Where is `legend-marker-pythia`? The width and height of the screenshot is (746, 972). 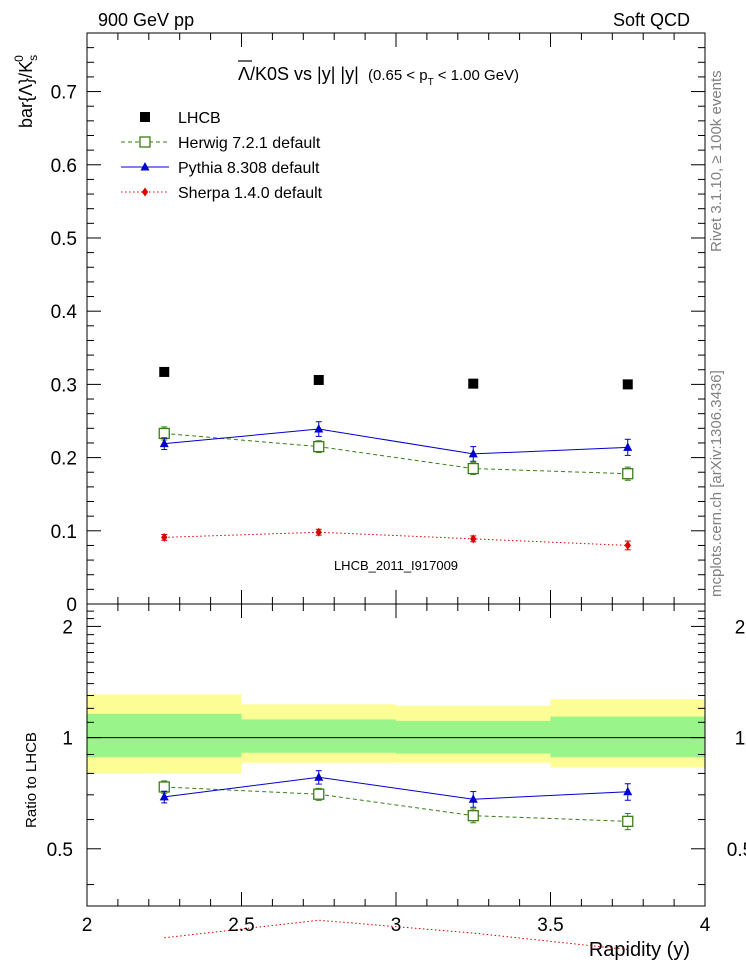
legend-marker-pythia is located at coordinates (145, 166).